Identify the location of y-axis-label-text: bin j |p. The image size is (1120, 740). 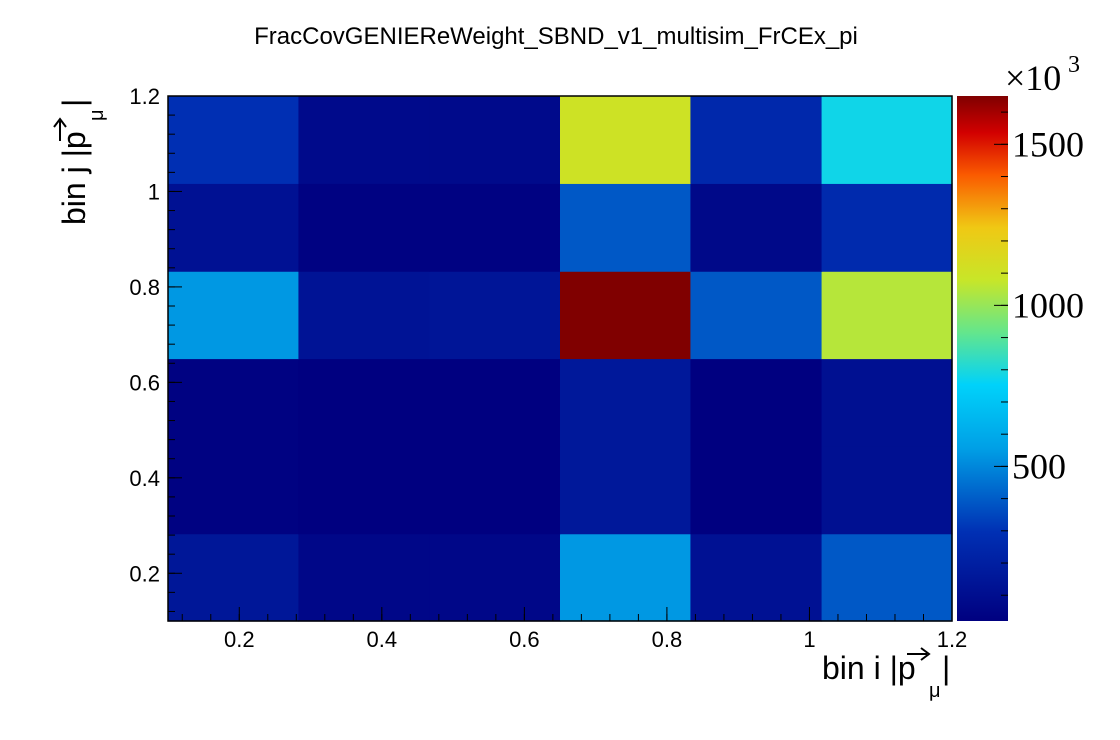
(74, 178).